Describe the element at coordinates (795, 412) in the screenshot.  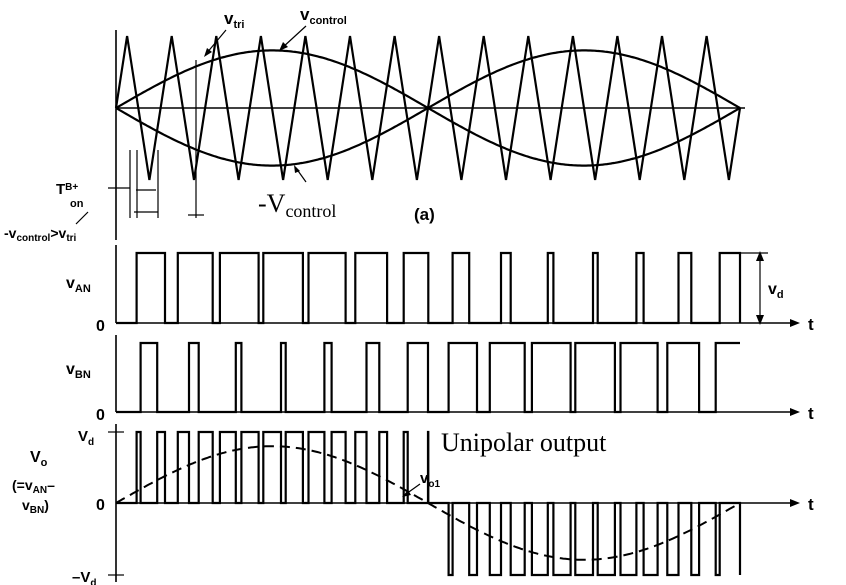
I see `vbn-x-arrow` at that location.